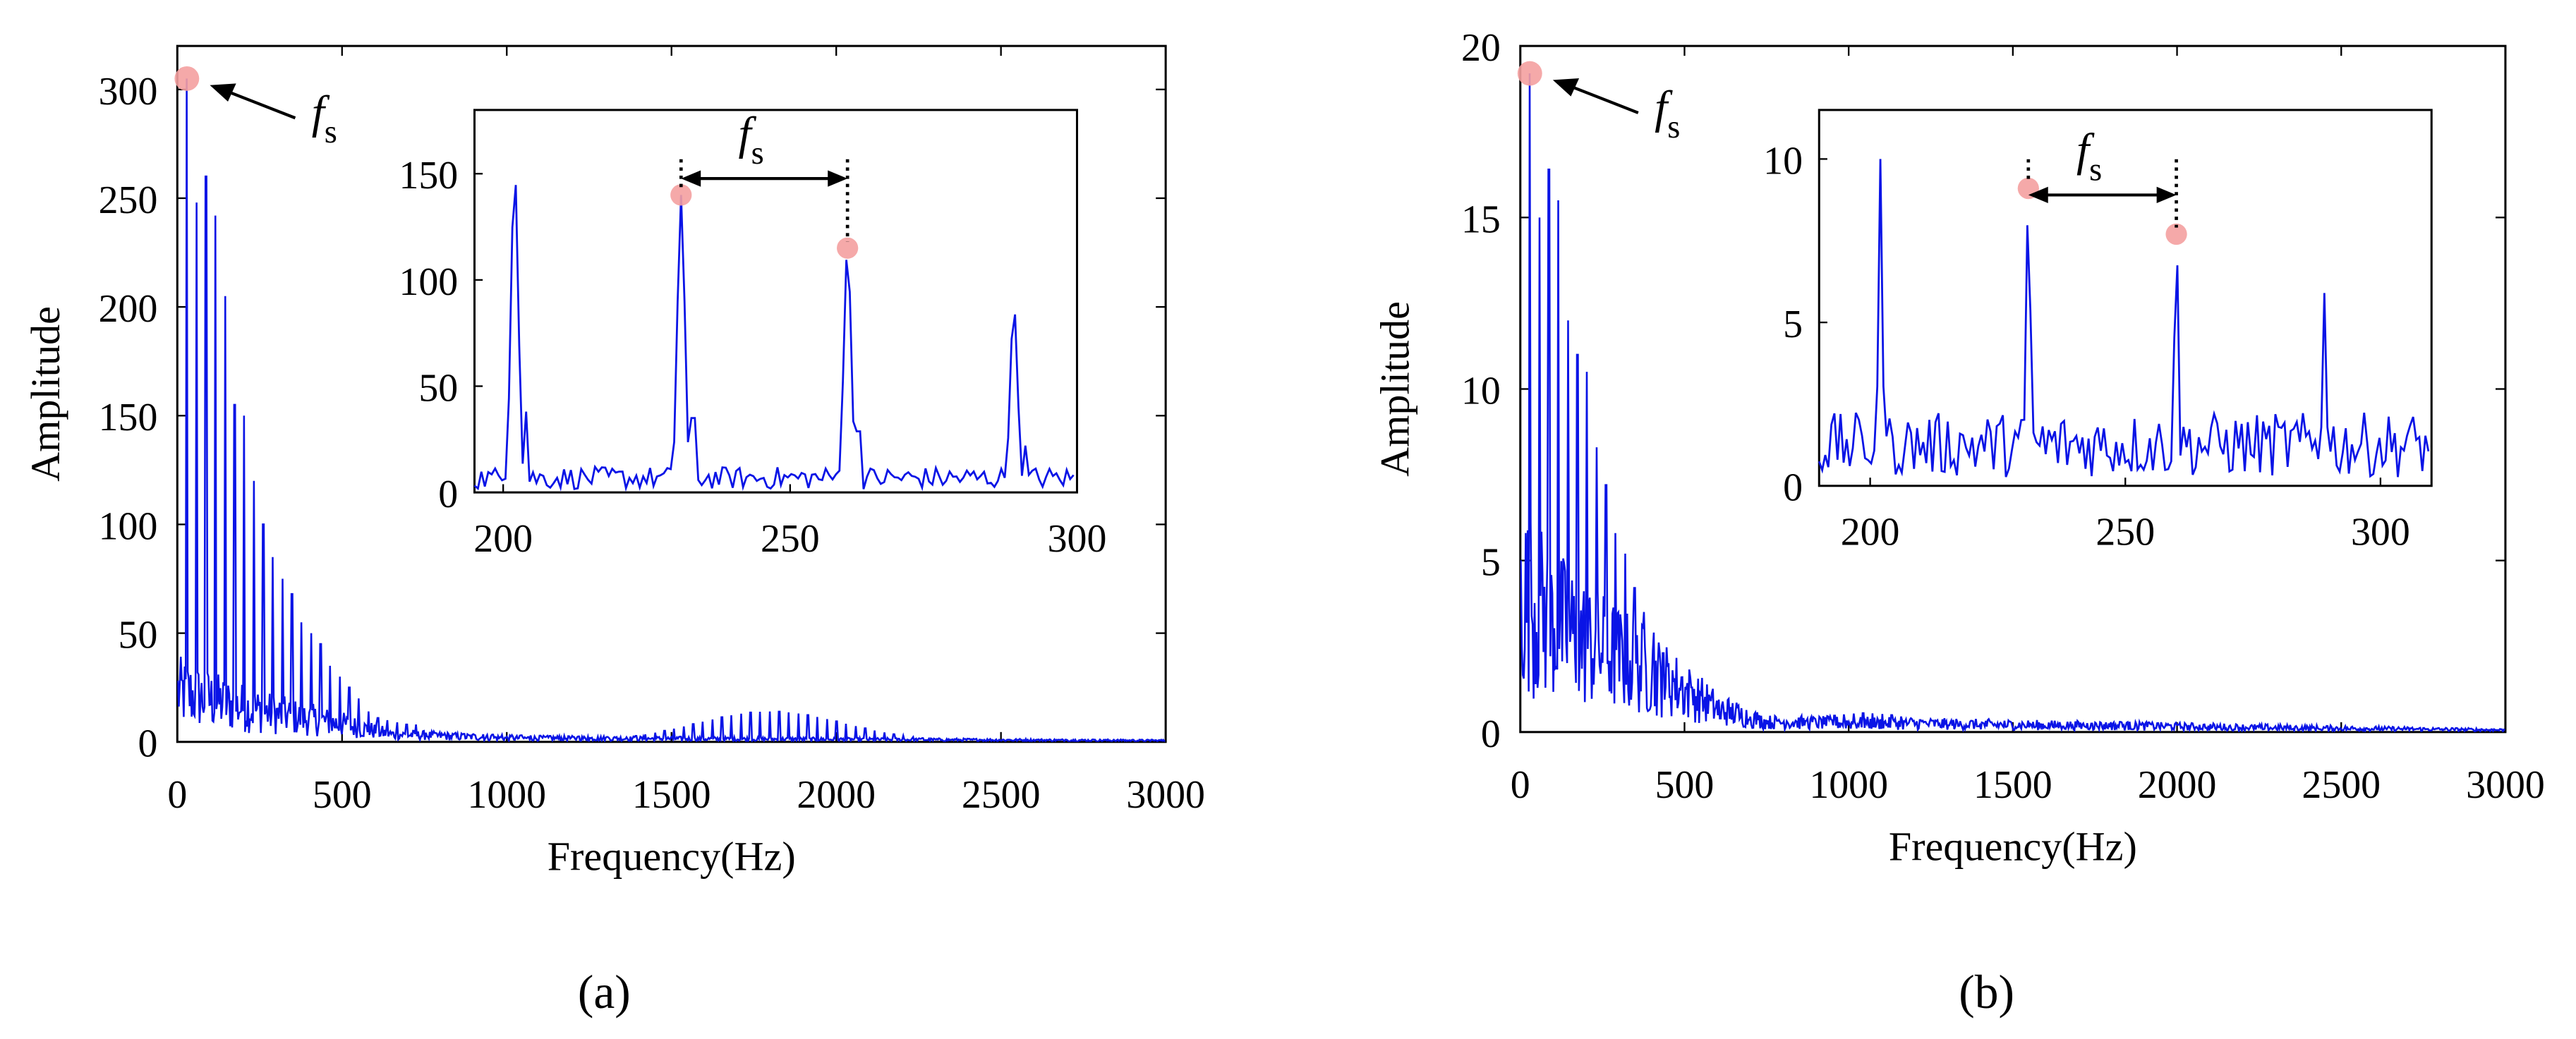  I want to click on inset-y-tick-label: 100, so click(429, 282).